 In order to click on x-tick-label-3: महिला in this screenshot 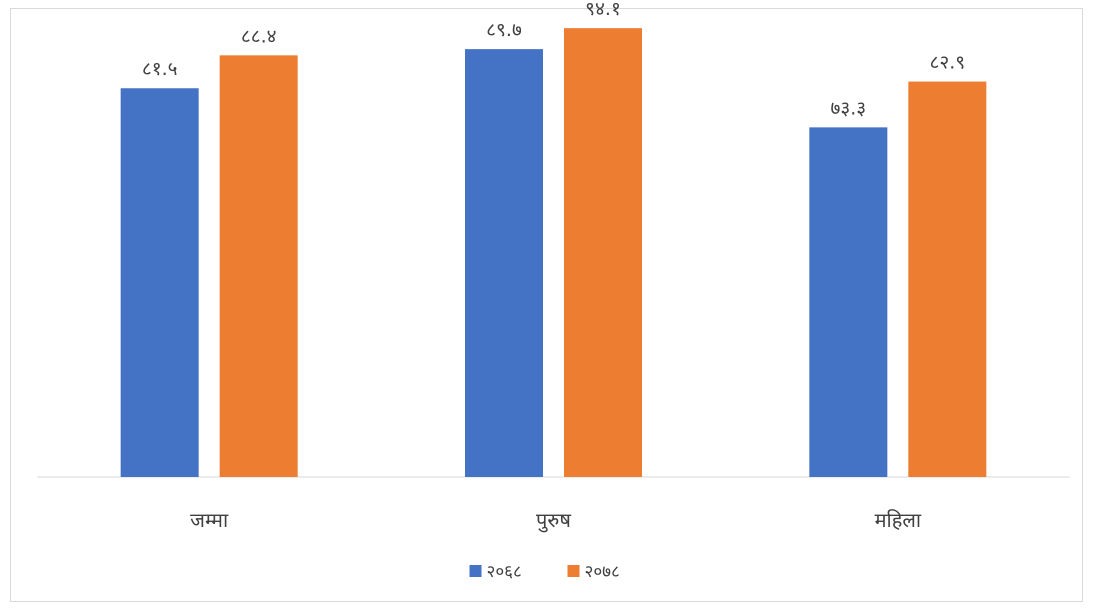, I will do `click(898, 520)`.